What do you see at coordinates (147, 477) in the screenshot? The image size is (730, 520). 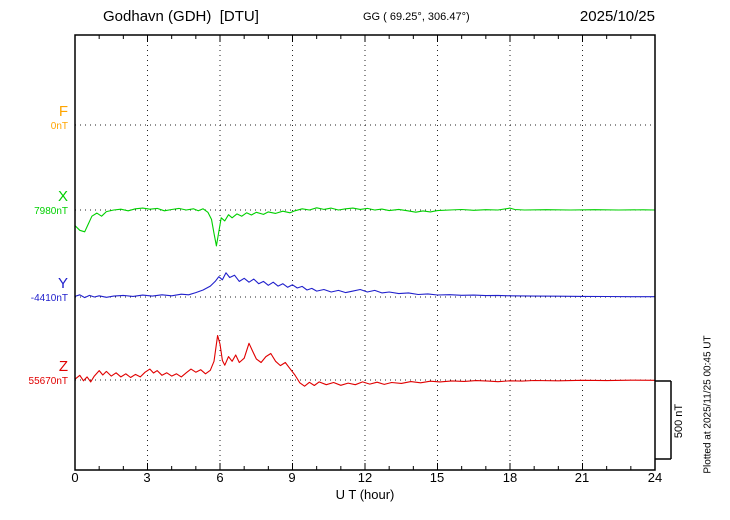 I see `x-tick-3: 3` at bounding box center [147, 477].